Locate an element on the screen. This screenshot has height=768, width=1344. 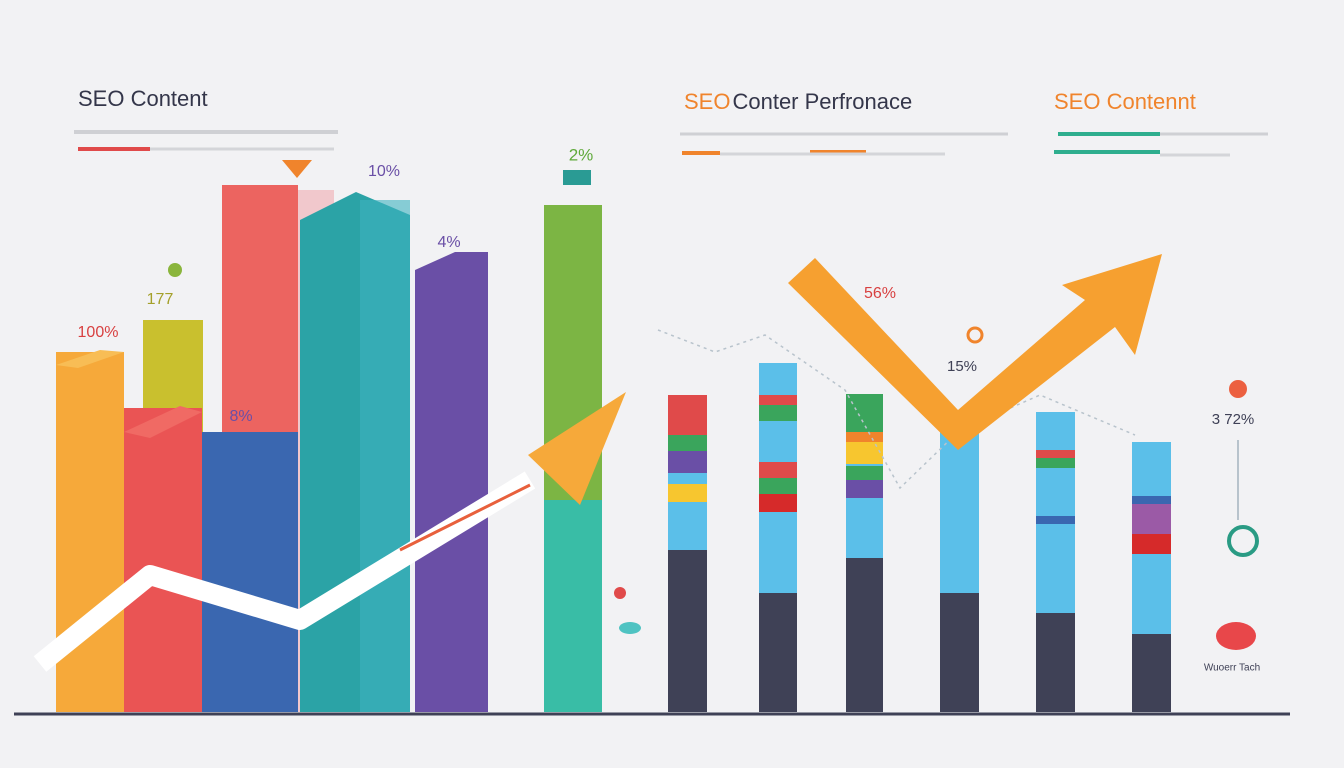
center-title-rest: Conter Perfronace is located at coordinates (822, 101).